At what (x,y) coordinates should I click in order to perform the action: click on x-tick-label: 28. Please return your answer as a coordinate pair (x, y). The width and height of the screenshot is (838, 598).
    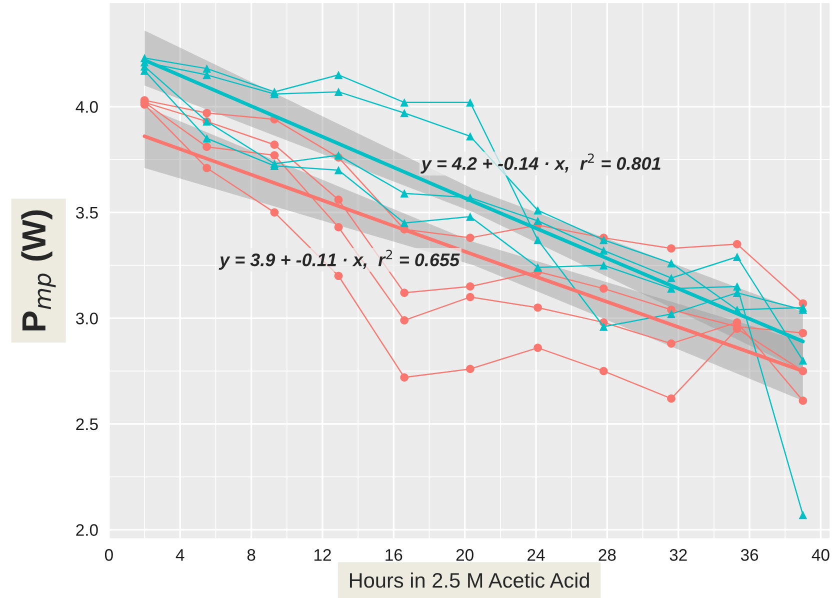
    Looking at the image, I should click on (607, 555).